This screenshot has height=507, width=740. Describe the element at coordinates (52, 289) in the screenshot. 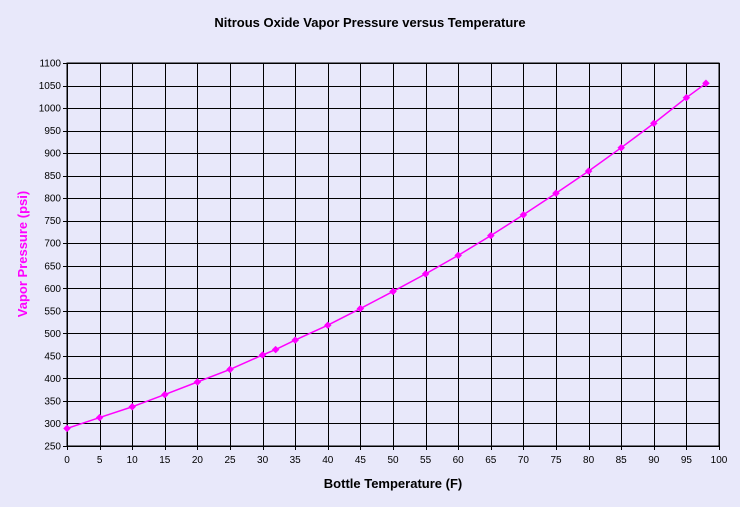

I see `y-tick-label: 600` at that location.